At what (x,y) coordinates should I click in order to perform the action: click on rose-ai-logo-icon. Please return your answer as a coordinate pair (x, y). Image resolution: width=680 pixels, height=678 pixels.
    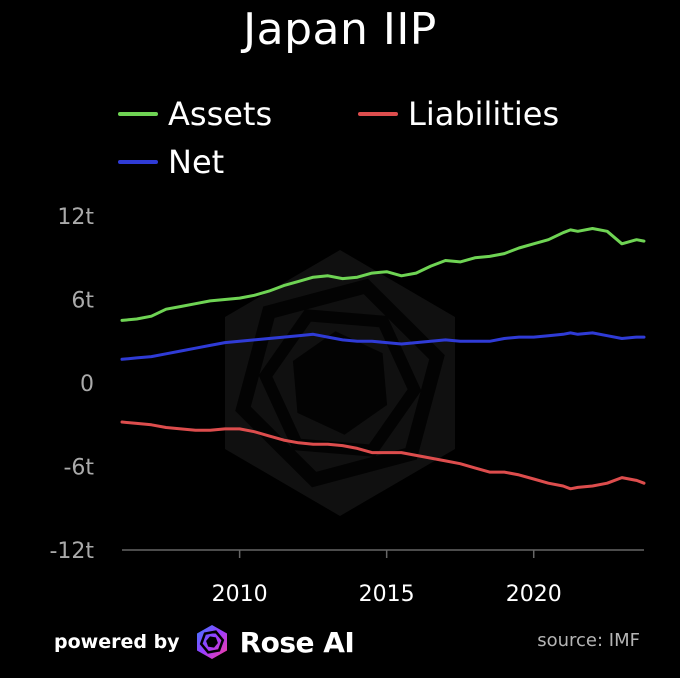
    Looking at the image, I should click on (211, 642).